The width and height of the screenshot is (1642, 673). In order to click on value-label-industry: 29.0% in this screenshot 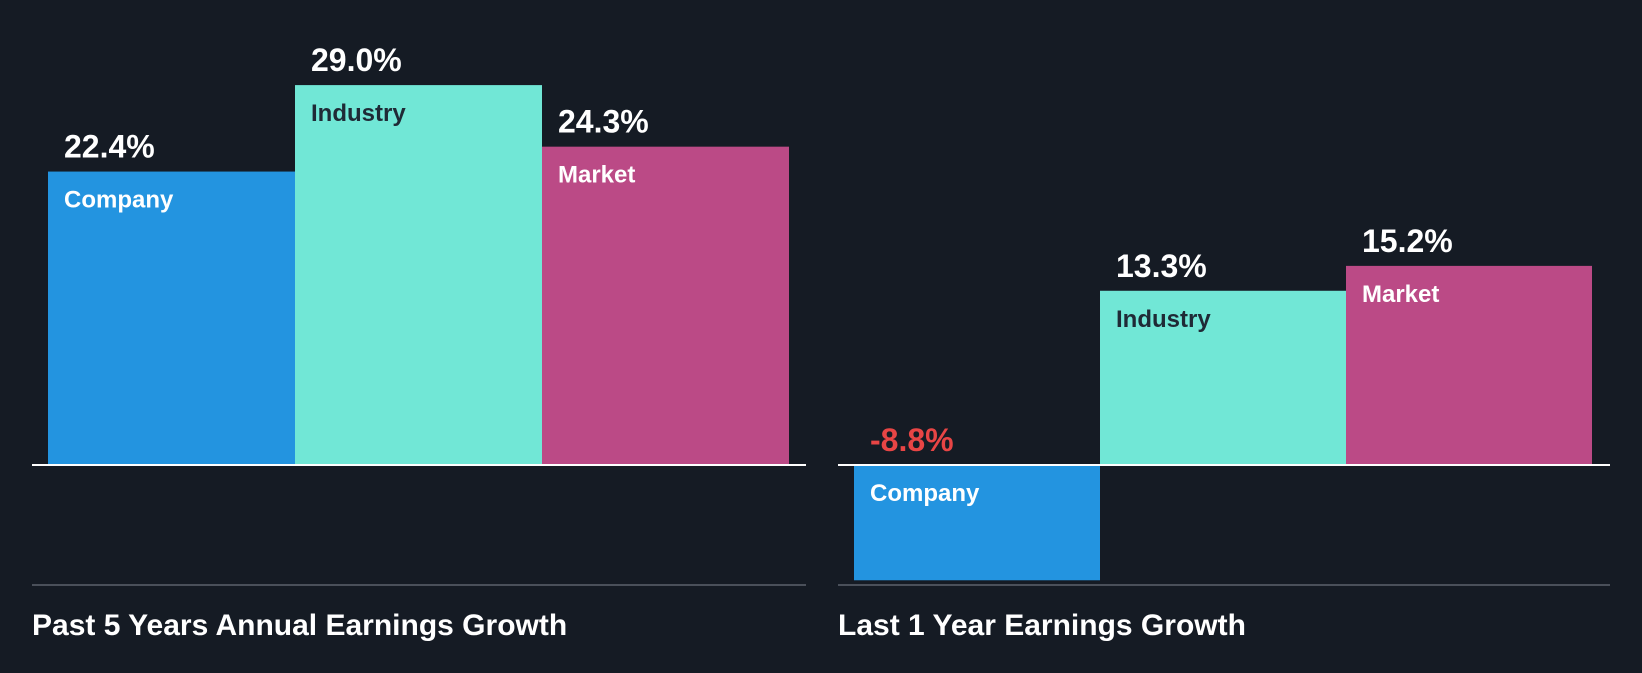, I will do `click(356, 60)`.